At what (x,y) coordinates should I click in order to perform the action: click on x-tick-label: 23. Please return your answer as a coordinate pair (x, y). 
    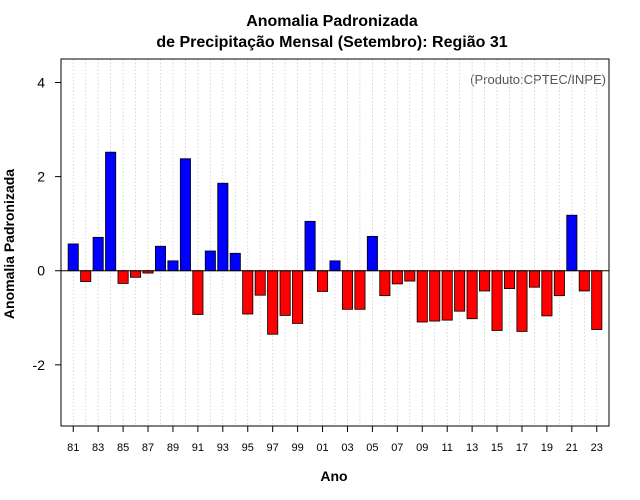
    Looking at the image, I should click on (597, 448).